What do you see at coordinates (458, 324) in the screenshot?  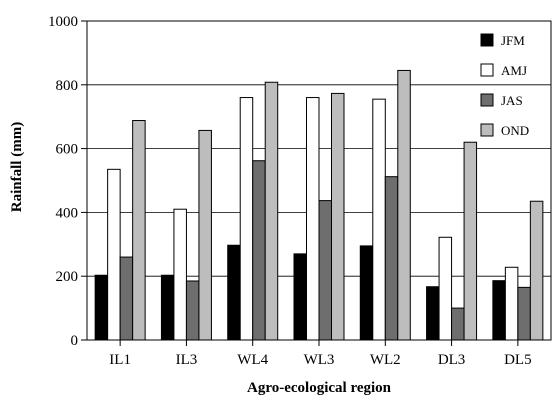 I see `bar-jas-dl3` at bounding box center [458, 324].